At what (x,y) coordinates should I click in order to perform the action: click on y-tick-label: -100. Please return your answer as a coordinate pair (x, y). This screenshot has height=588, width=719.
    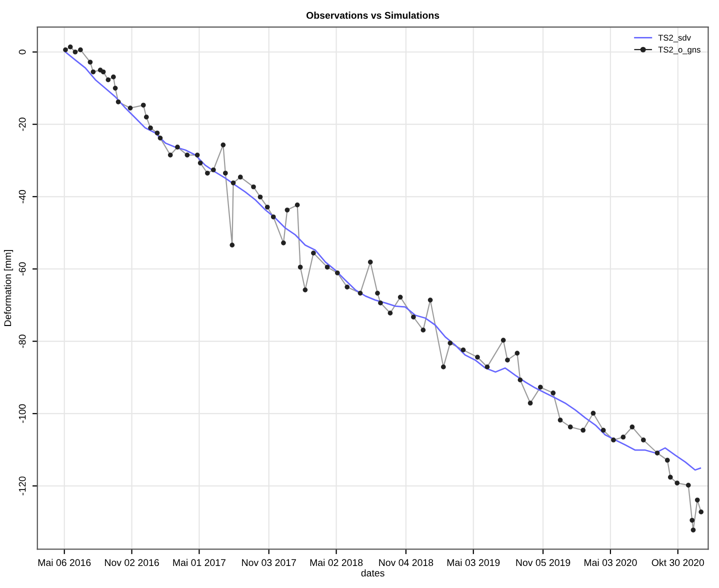
    Looking at the image, I should click on (22, 413).